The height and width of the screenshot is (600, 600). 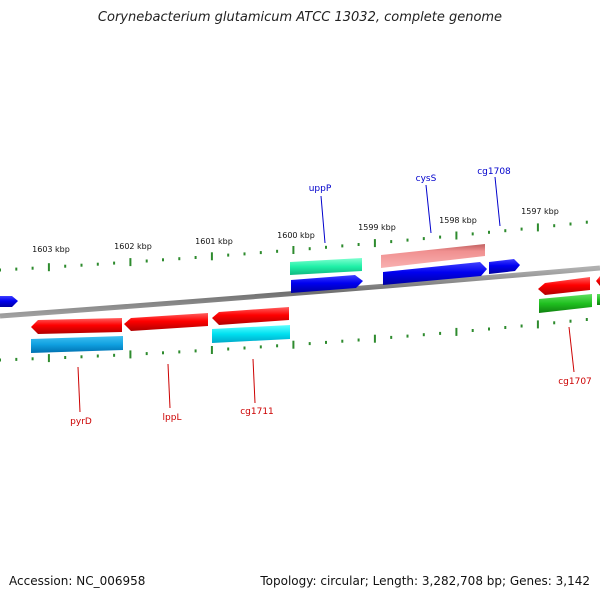 What do you see at coordinates (296, 235) in the screenshot?
I see `tick-label: 1600 kbp` at bounding box center [296, 235].